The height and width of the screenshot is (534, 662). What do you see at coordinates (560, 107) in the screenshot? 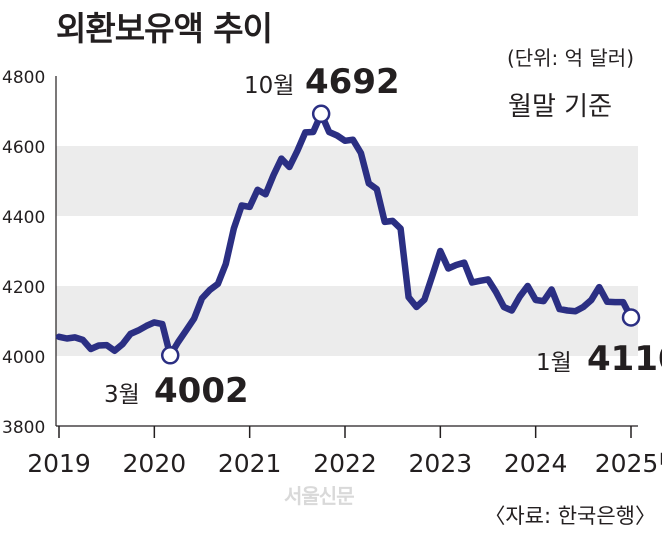
I see `basis-note: 월말 기준` at bounding box center [560, 107].